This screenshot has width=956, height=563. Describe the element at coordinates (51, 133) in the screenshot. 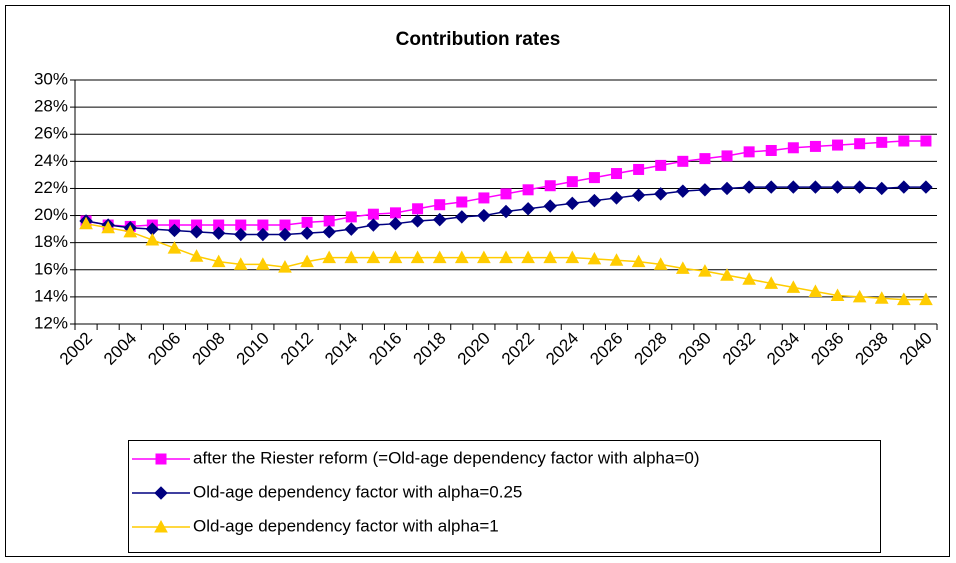

I see `y-tick-label: 26%` at that location.